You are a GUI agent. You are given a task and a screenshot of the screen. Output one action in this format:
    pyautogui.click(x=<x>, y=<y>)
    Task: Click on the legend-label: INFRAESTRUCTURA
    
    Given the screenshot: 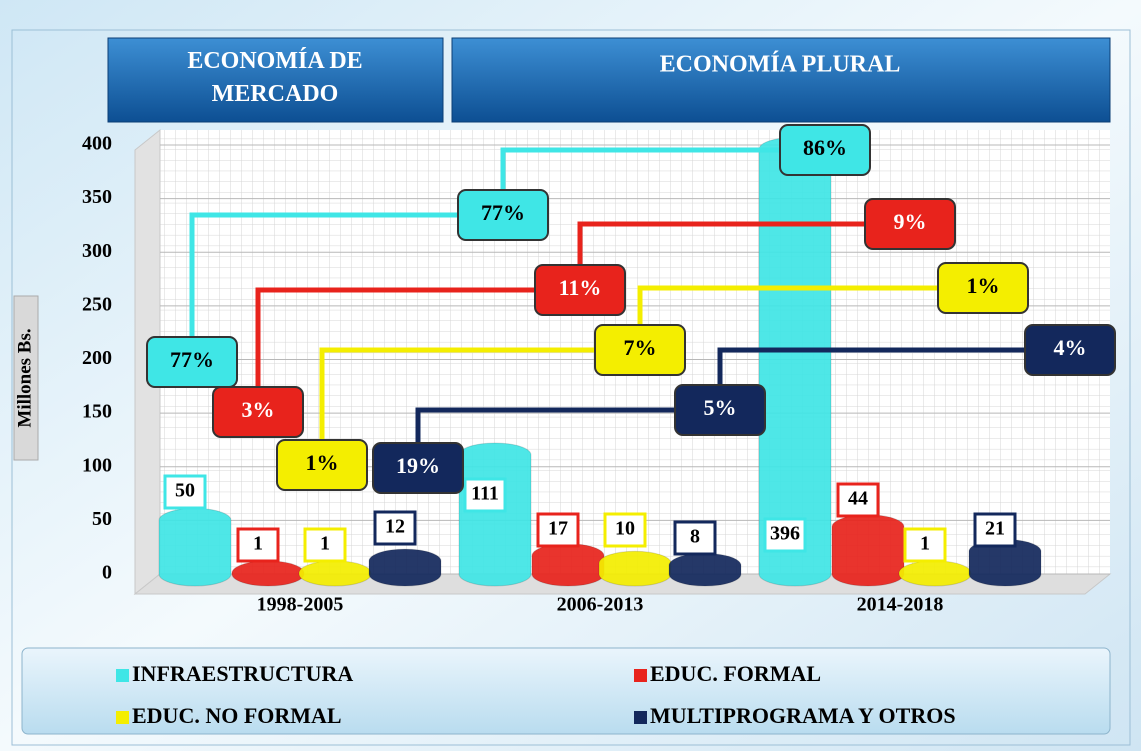 What is the action you would take?
    pyautogui.click(x=242, y=673)
    